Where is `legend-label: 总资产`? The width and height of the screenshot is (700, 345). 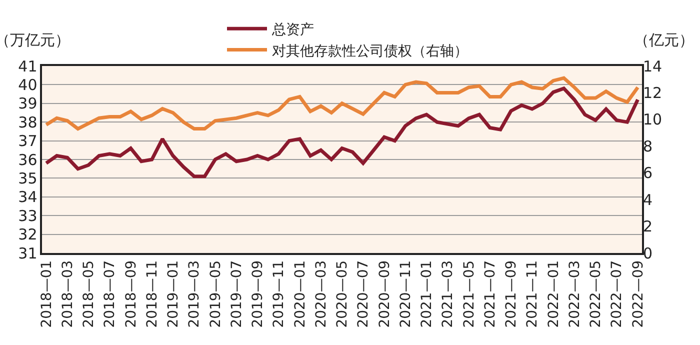 legend-label: 总资产 is located at coordinates (292, 30).